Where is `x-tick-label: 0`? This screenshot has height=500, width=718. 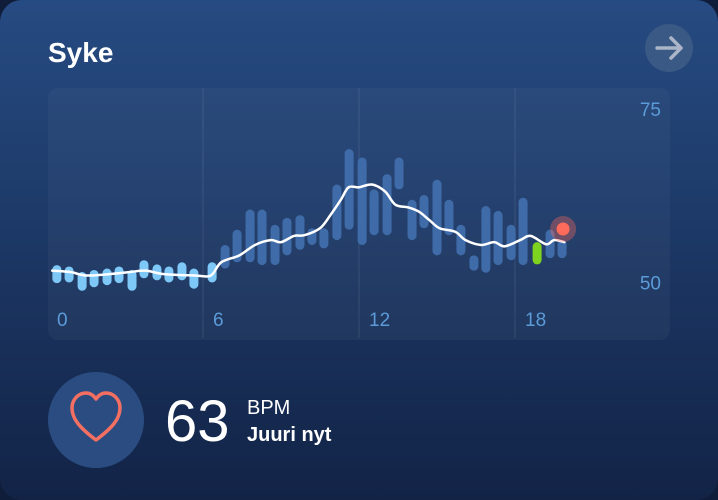 x-tick-label: 0 is located at coordinates (62, 320).